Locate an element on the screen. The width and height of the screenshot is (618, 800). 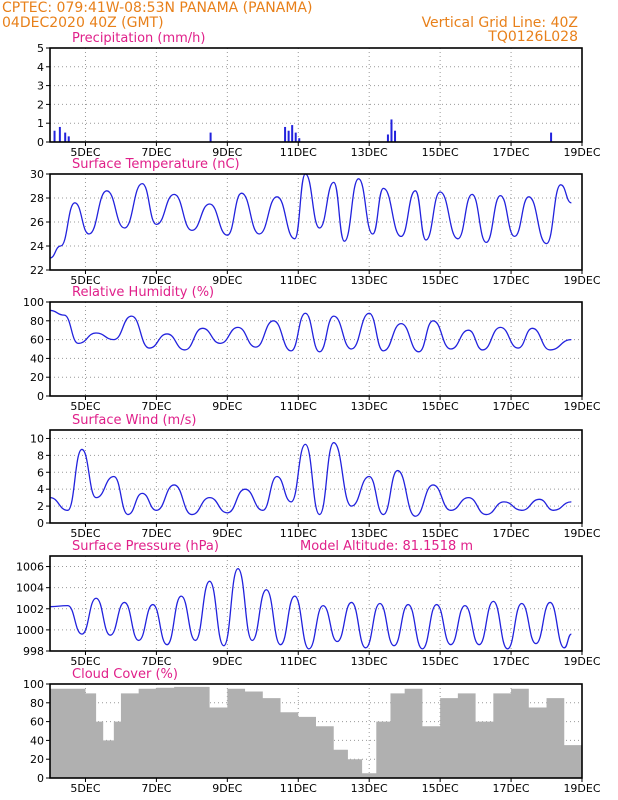
panel-title: Surface Wind (m/s) is located at coordinates (134, 420).